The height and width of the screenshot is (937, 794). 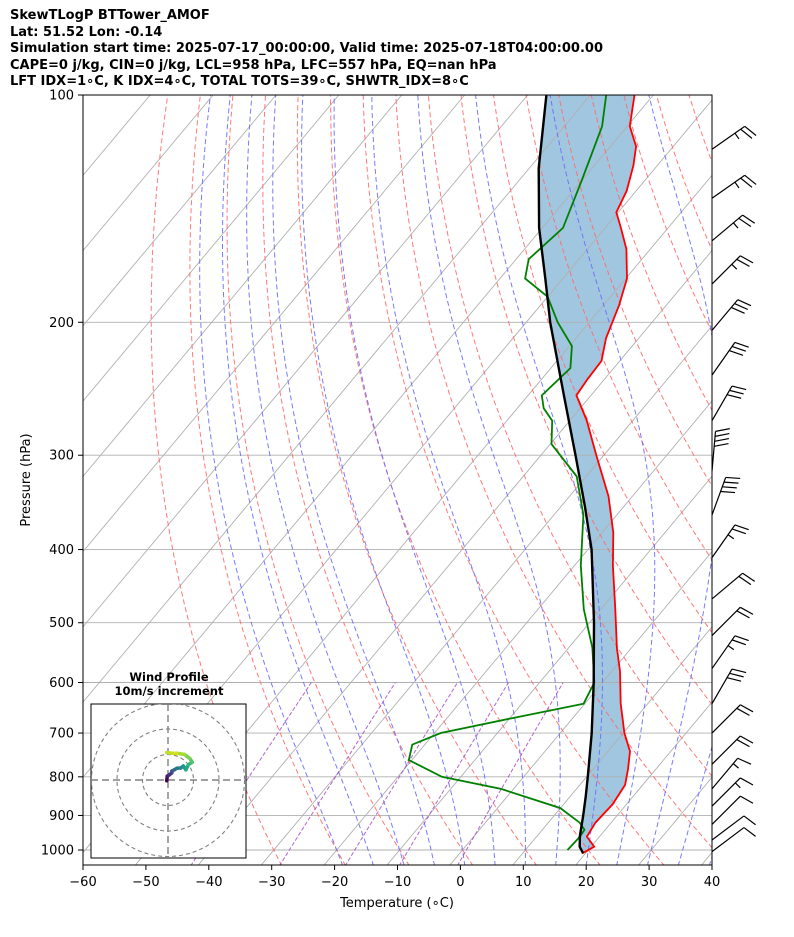 I want to click on x-tick-label: −30, so click(x=271, y=882).